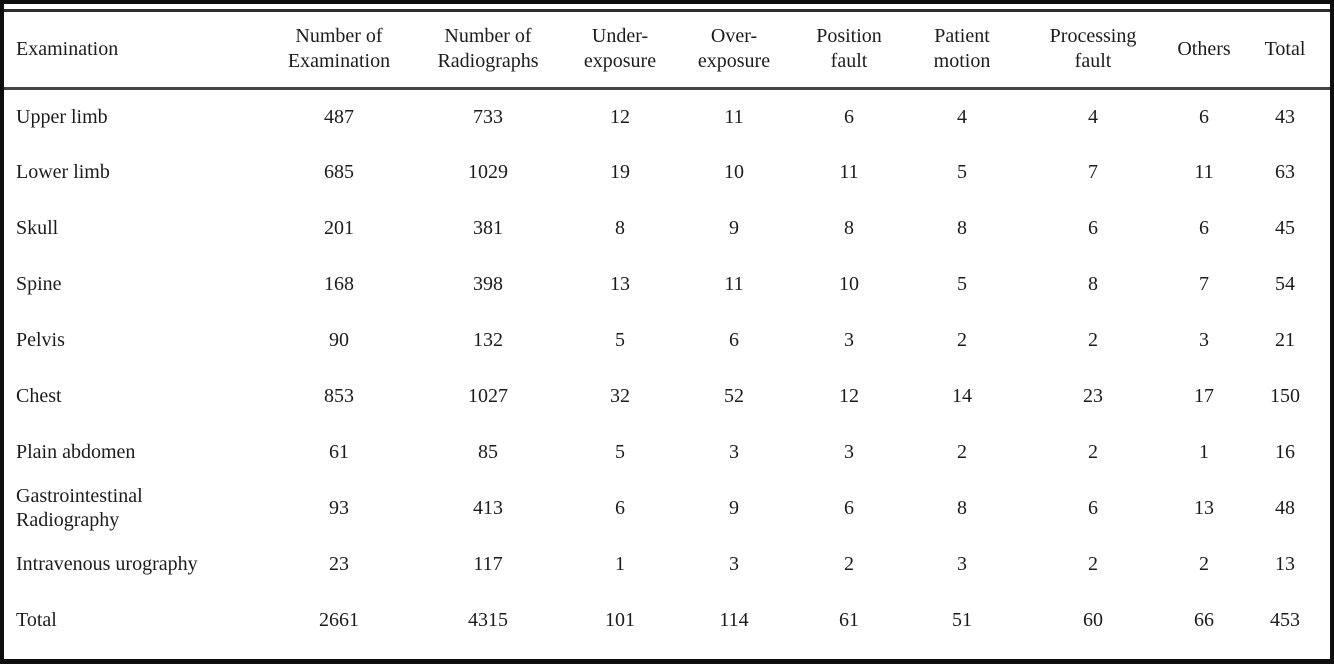 The width and height of the screenshot is (1334, 664). What do you see at coordinates (849, 564) in the screenshot?
I see `cell-intravenous-urography-position-fault: 2` at bounding box center [849, 564].